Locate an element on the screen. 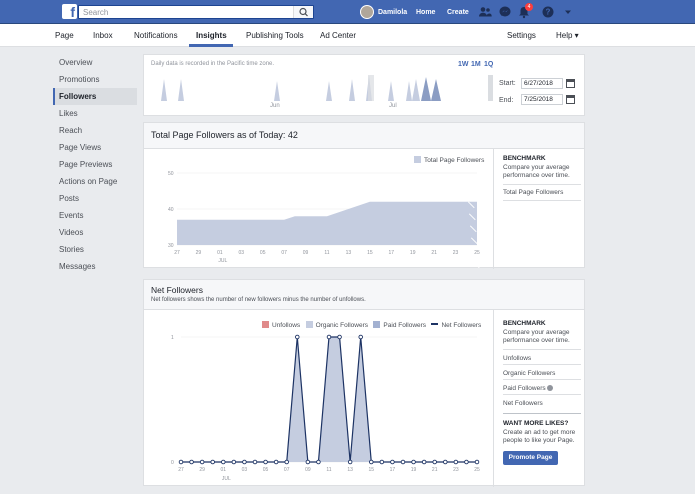 The image size is (695, 494). search-button is located at coordinates (303, 12).